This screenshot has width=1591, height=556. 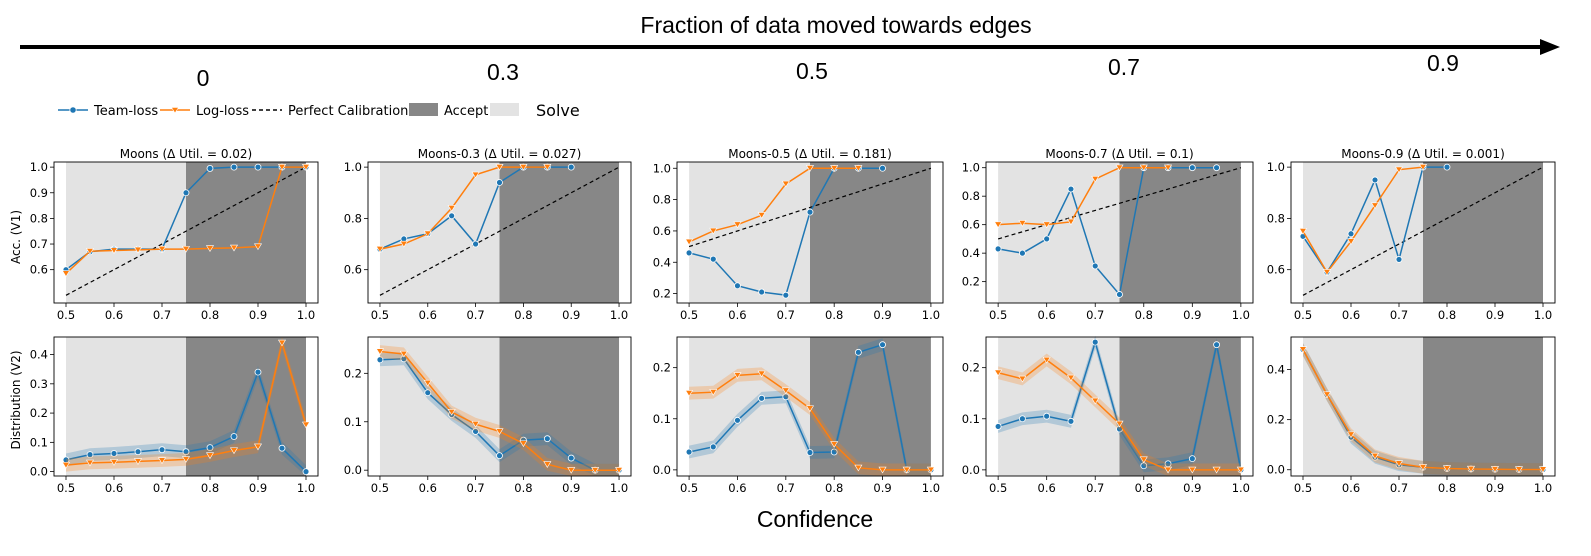 What do you see at coordinates (1276, 370) in the screenshot?
I see `y-tick-label: 0.4` at bounding box center [1276, 370].